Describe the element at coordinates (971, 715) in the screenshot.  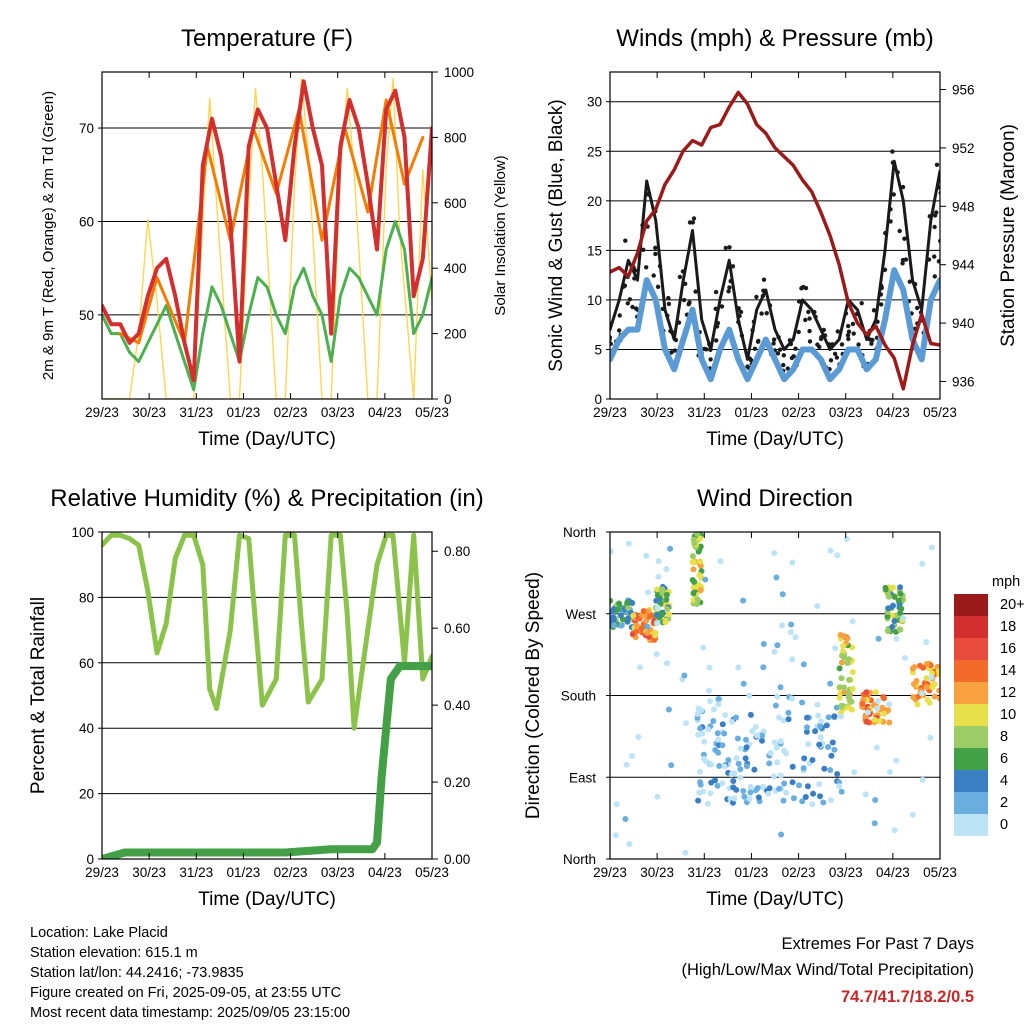
I see `colorbar-swatch` at that location.